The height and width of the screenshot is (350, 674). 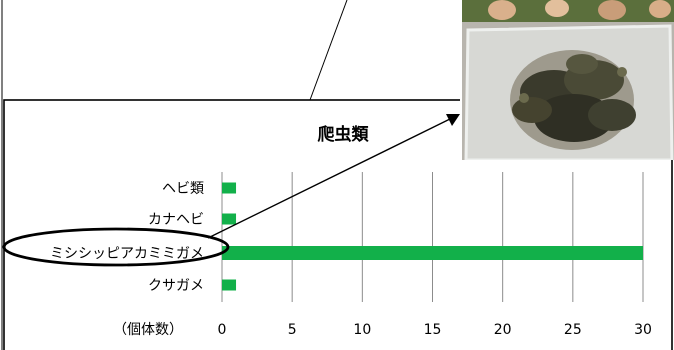 What do you see at coordinates (292, 330) in the screenshot?
I see `x-tick-1: 5` at bounding box center [292, 330].